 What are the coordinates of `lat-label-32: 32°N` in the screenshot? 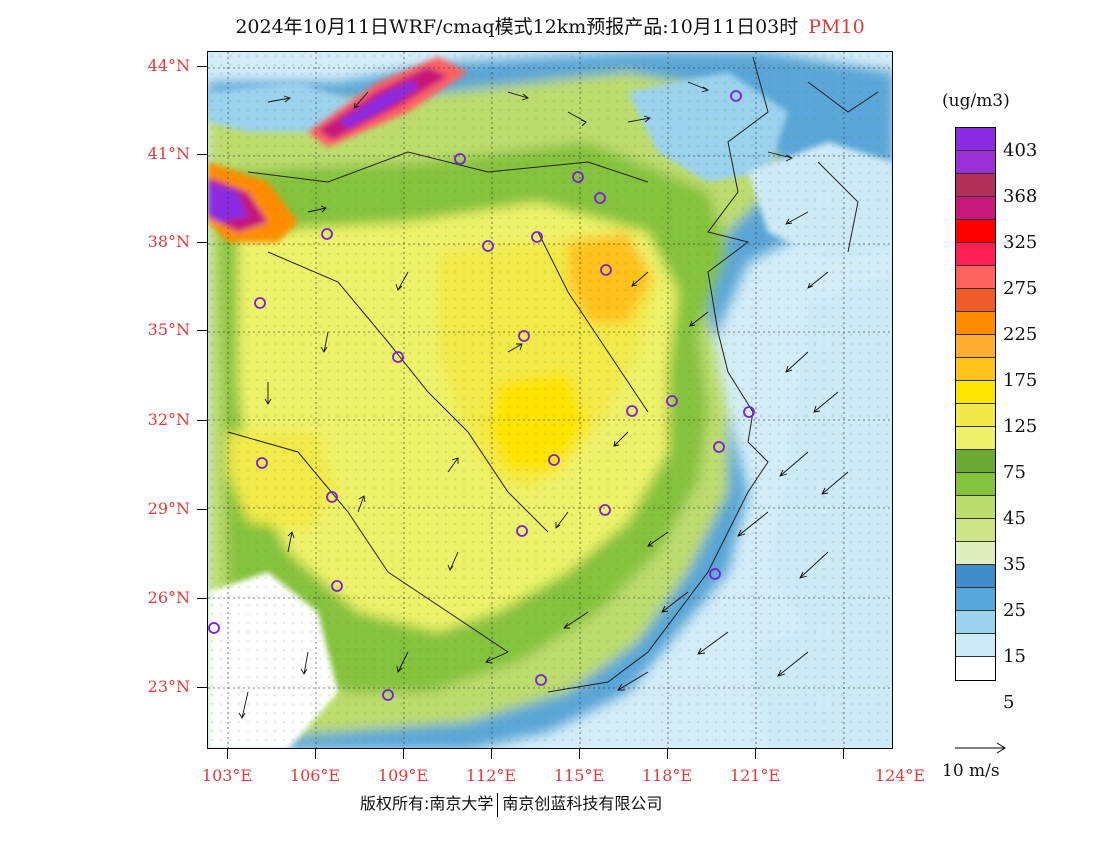 It's located at (168, 419).